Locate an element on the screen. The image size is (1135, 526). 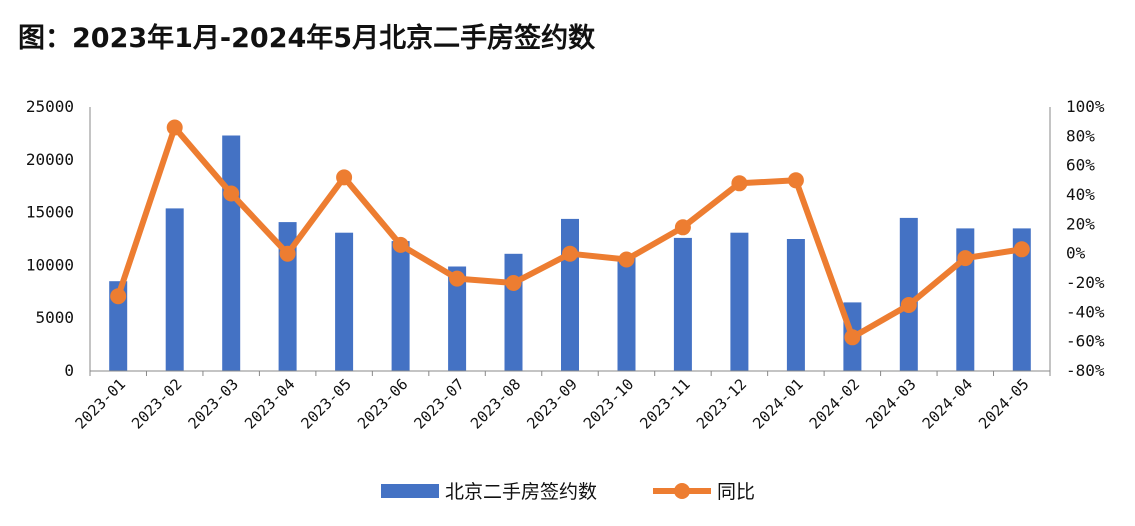
x-tick-label: 2024-04 is located at coordinates (947, 403).